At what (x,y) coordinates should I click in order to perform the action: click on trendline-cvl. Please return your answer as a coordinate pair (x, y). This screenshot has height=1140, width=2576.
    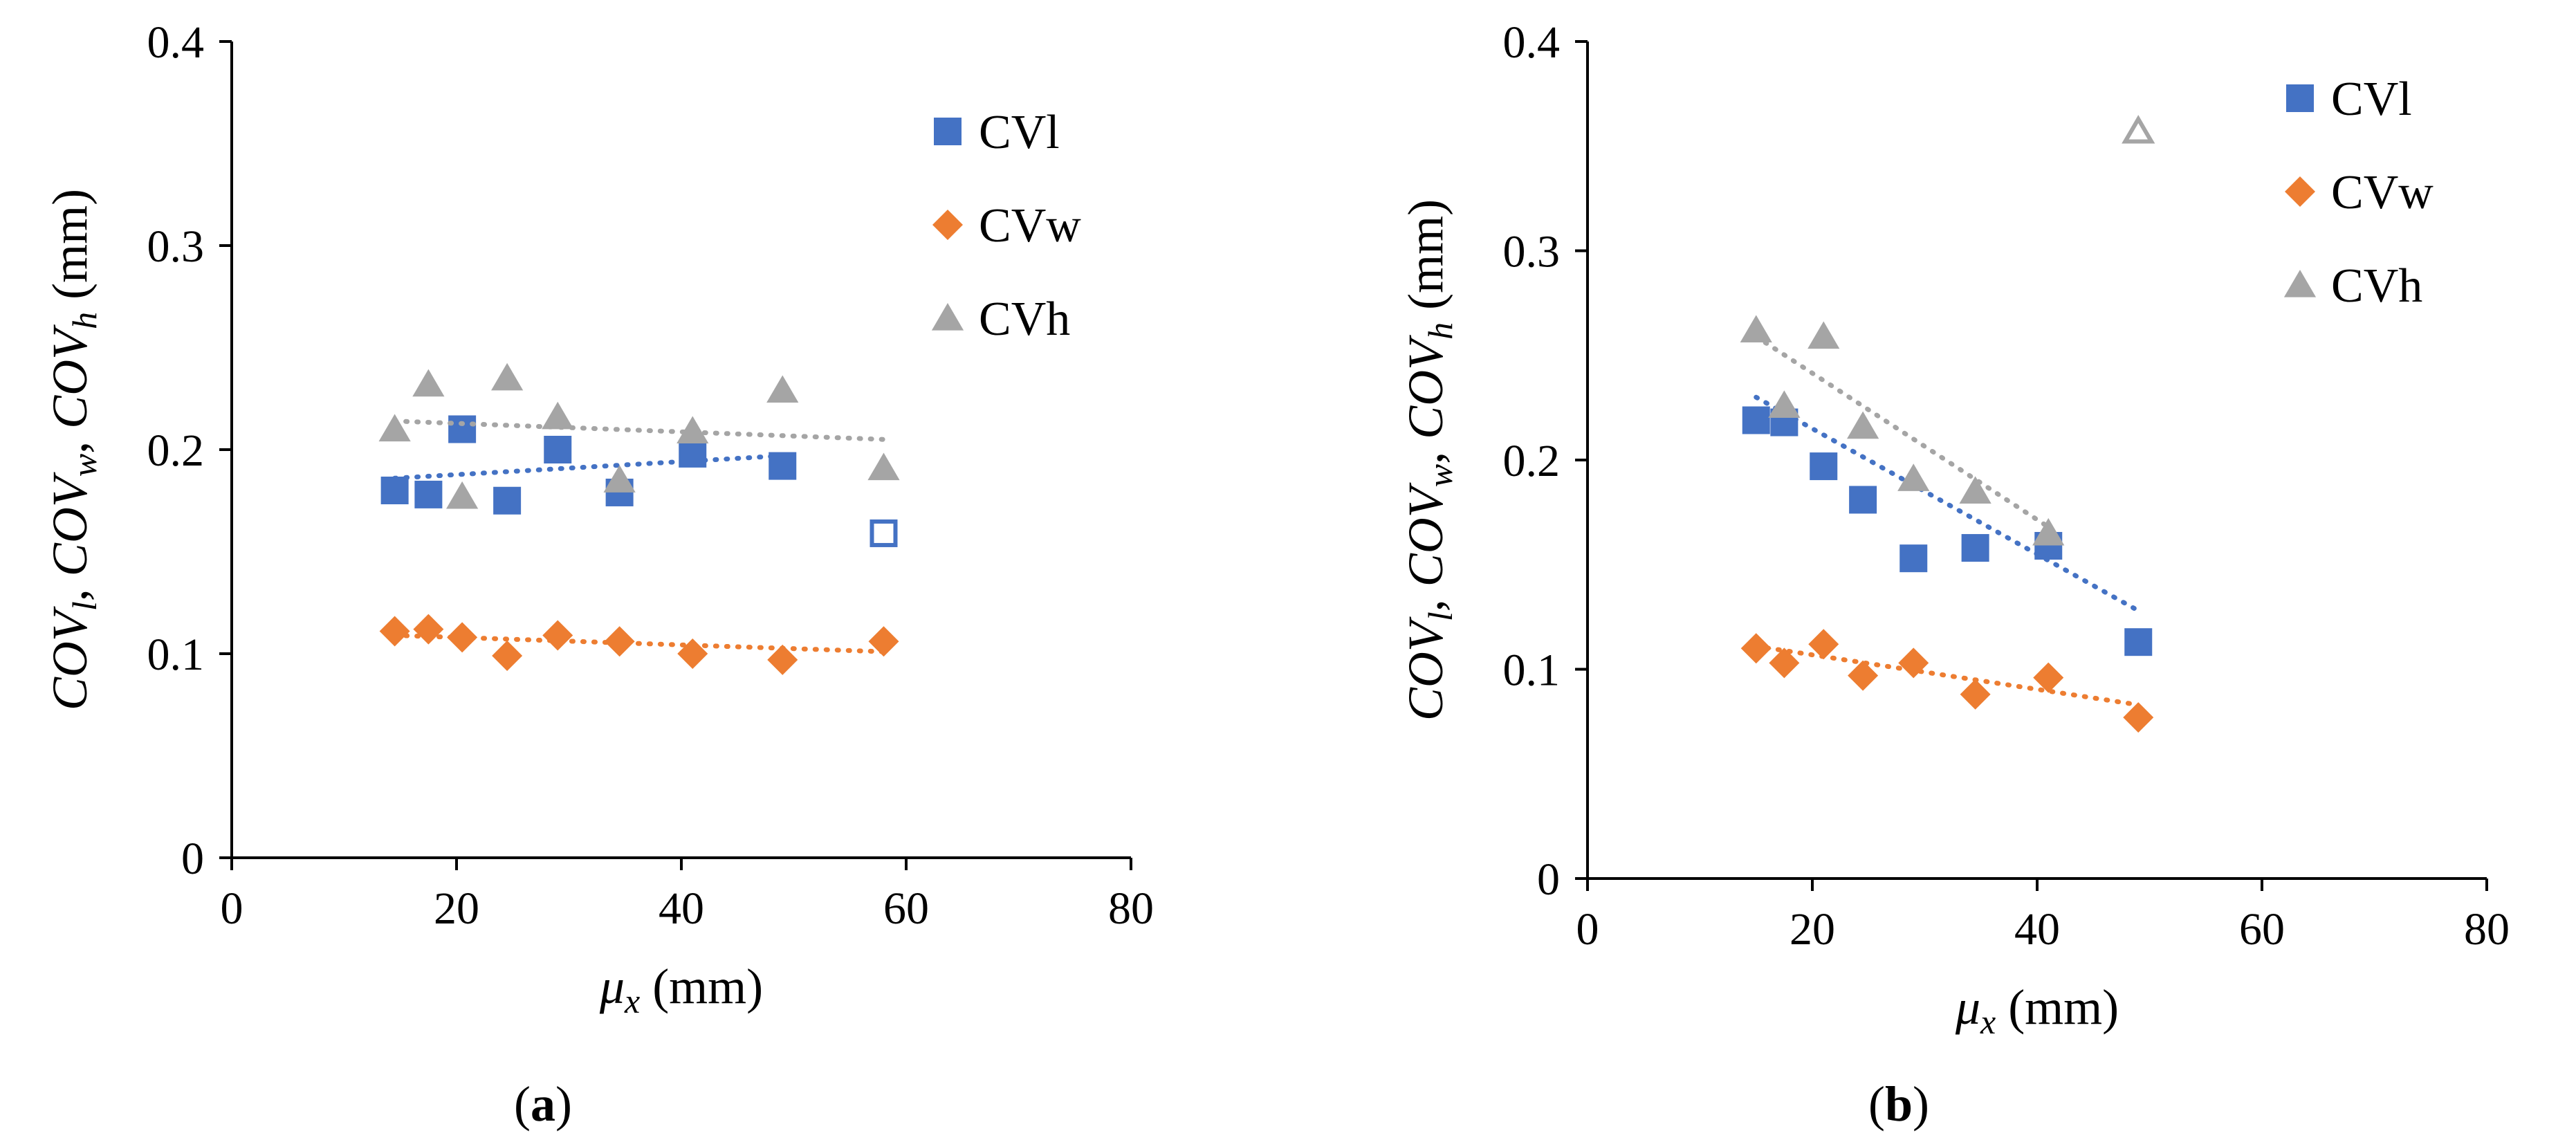
    Looking at the image, I should click on (588, 467).